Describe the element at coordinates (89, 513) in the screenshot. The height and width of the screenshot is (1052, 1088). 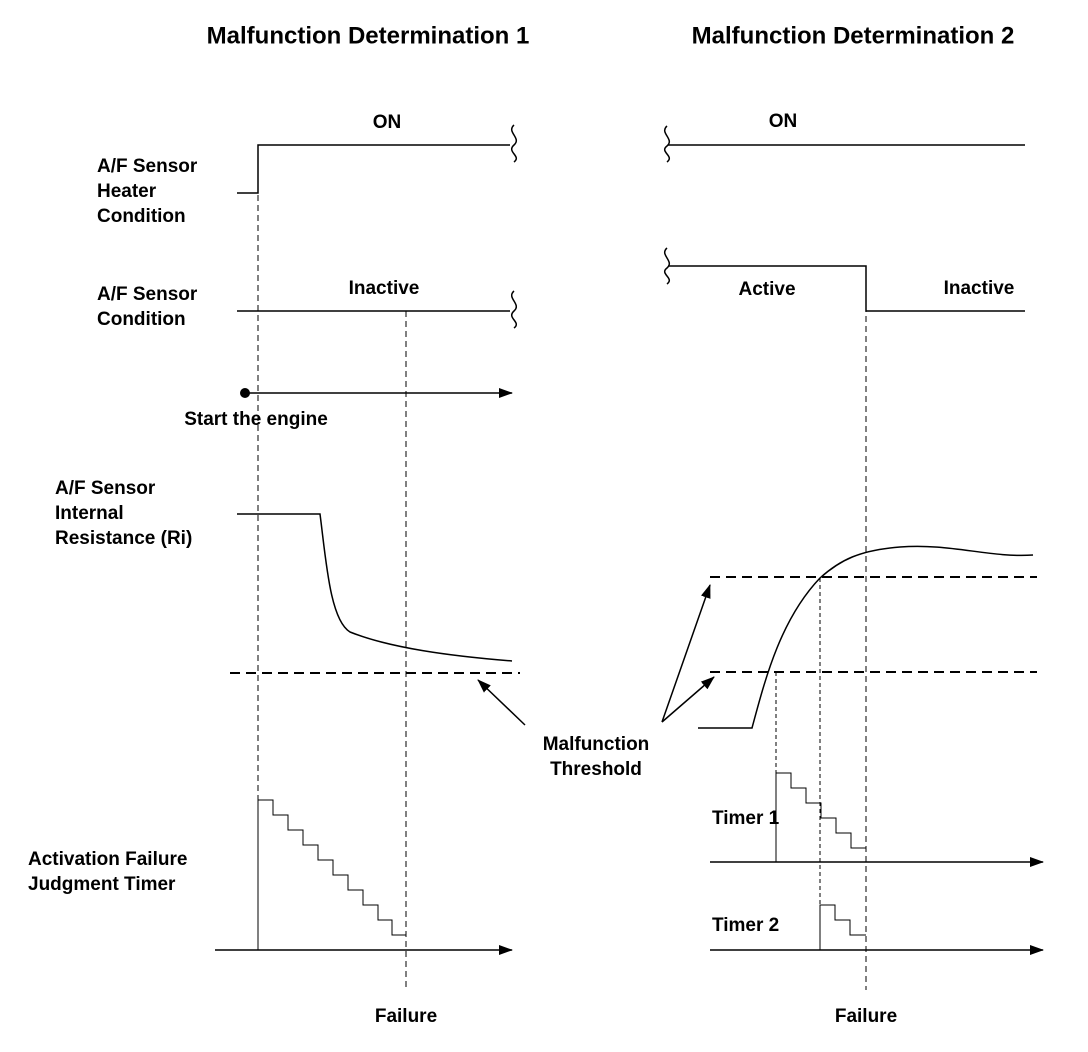
I see `label: Internal` at that location.